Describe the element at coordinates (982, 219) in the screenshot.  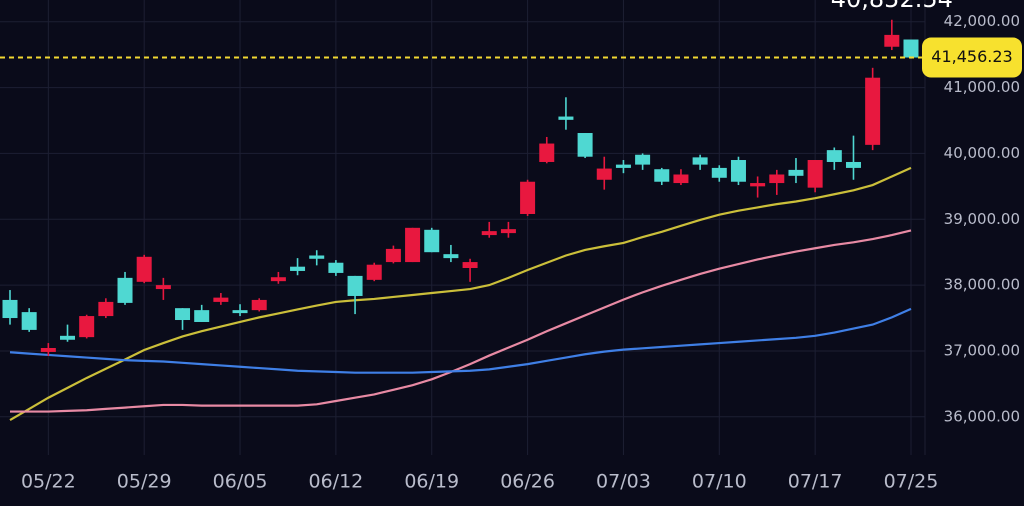
I see `y-tick-label: 39,000.00` at that location.